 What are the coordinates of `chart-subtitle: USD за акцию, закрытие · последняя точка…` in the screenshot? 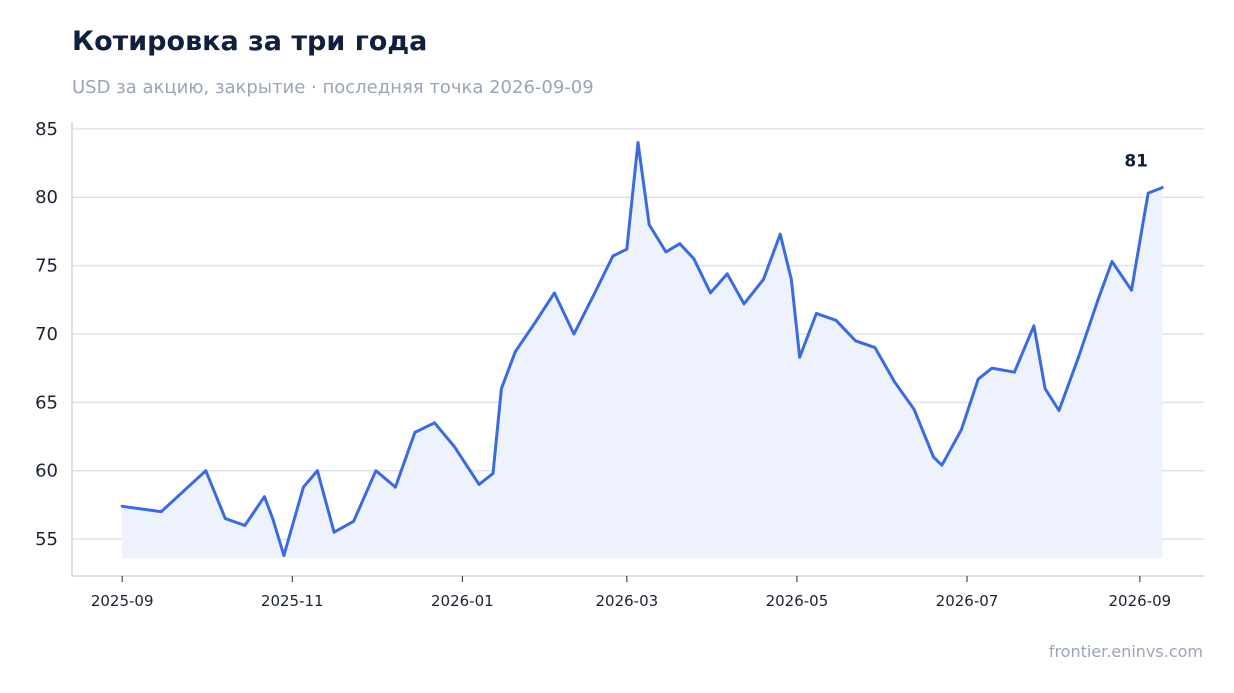 It's located at (333, 87).